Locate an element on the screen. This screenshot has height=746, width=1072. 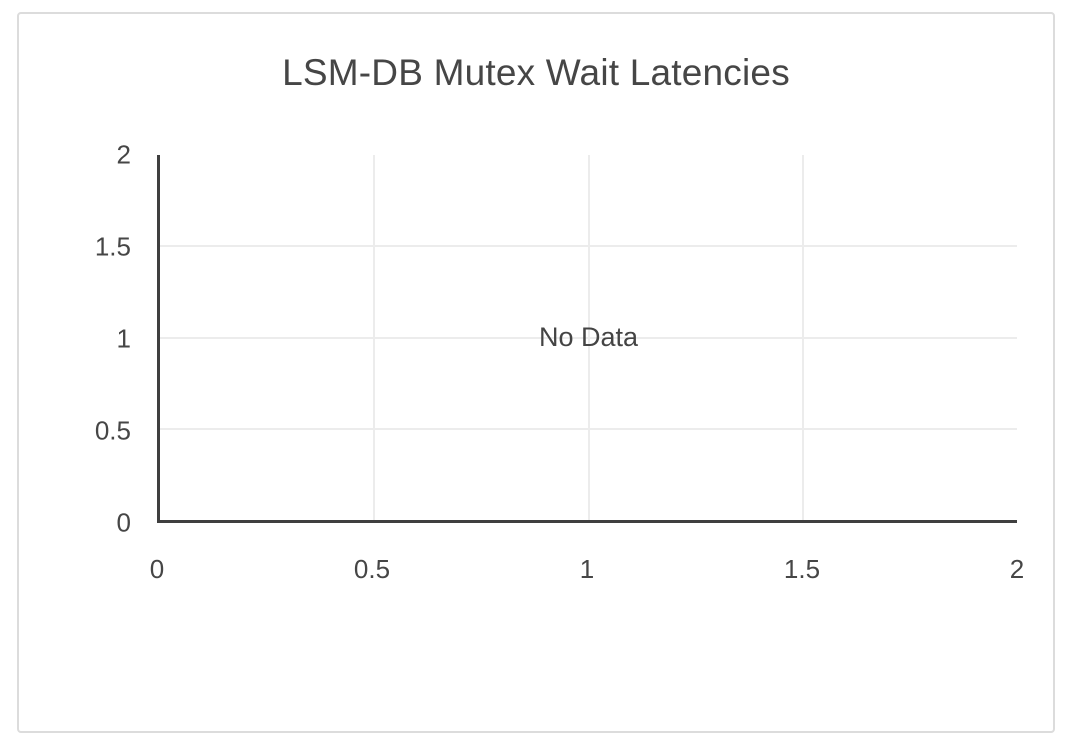
x-tick-label: 2 is located at coordinates (1017, 569).